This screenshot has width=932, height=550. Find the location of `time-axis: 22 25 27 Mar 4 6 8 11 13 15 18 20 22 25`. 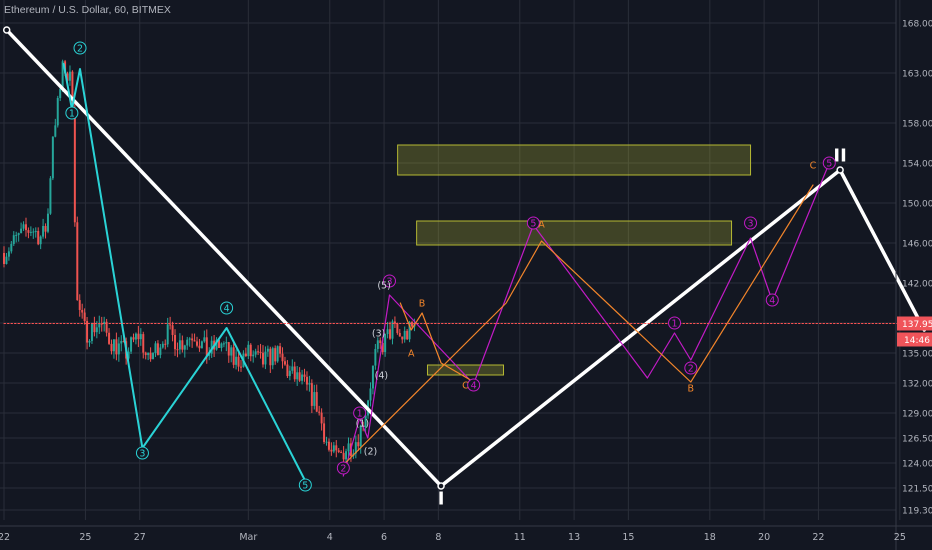

time-axis: 22 25 27 Mar 4 6 8 11 13 15 18 20 22 25 is located at coordinates (466, 534).